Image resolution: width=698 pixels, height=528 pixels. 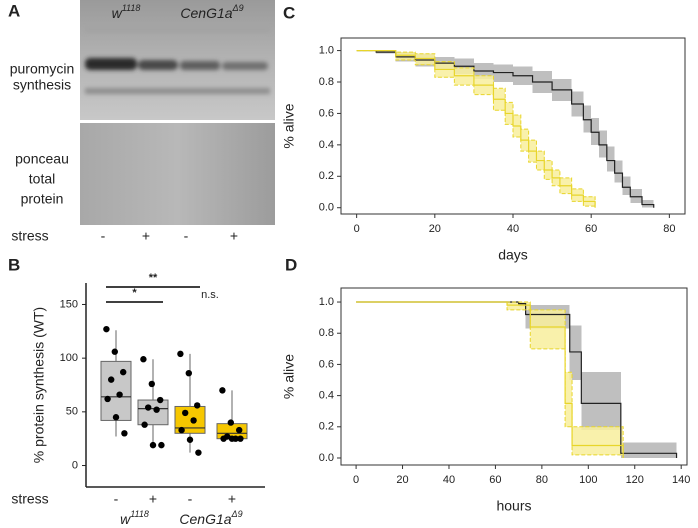 I want to click on y-tick-label: 1.0, so click(x=326, y=302).